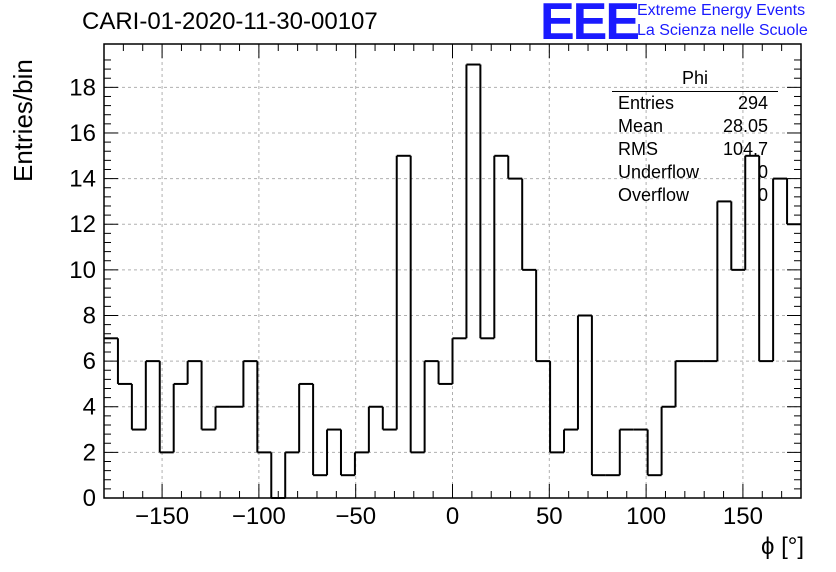 The height and width of the screenshot is (572, 836). I want to click on logo-text-line2: La Scienza nelle Scuole, so click(722, 30).